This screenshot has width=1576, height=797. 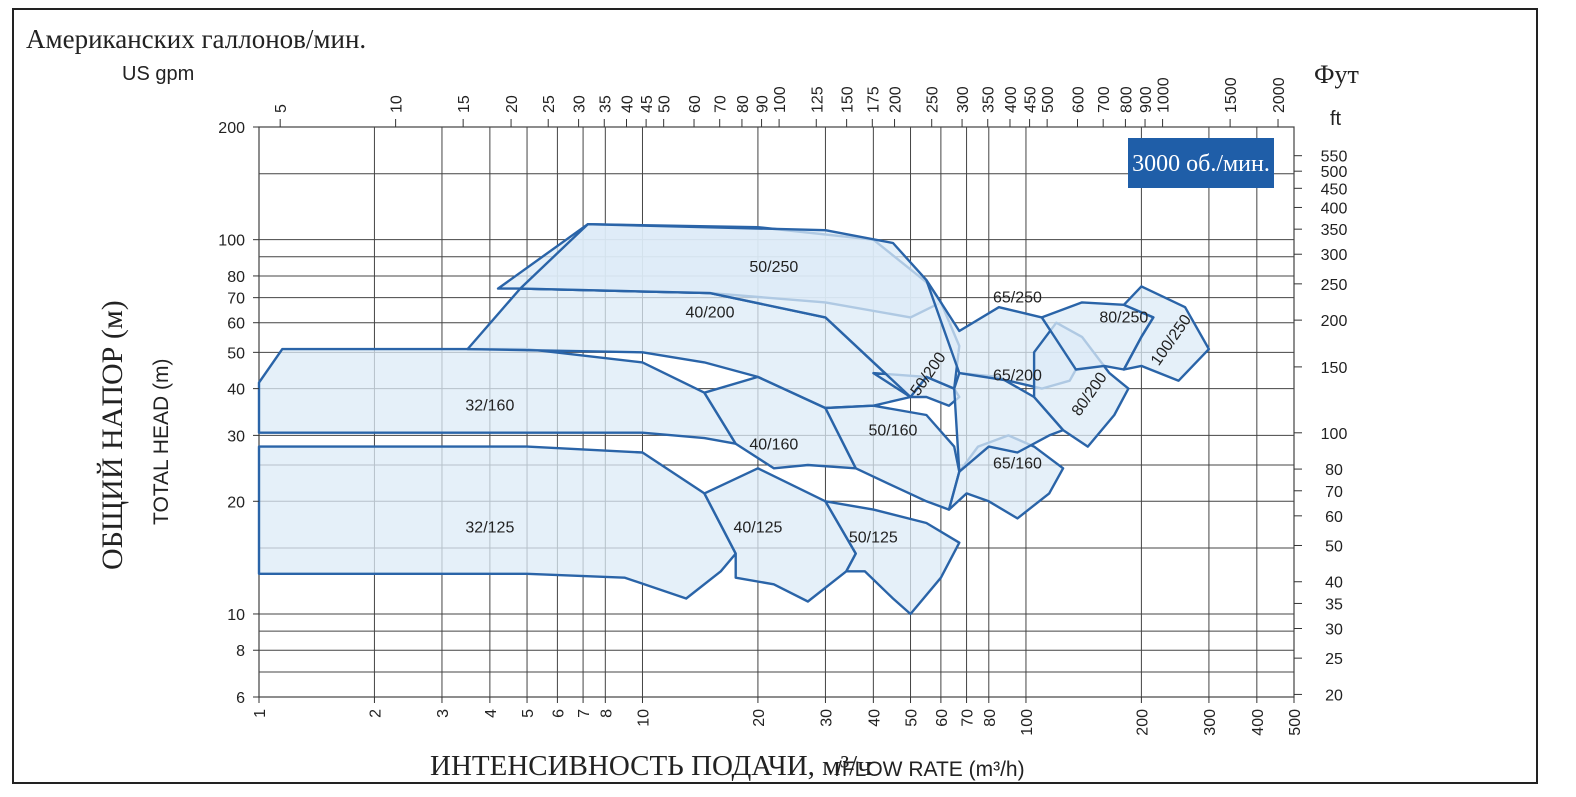 I want to click on gpm-title-ru: Американских галлонов/мин., so click(x=196, y=39).